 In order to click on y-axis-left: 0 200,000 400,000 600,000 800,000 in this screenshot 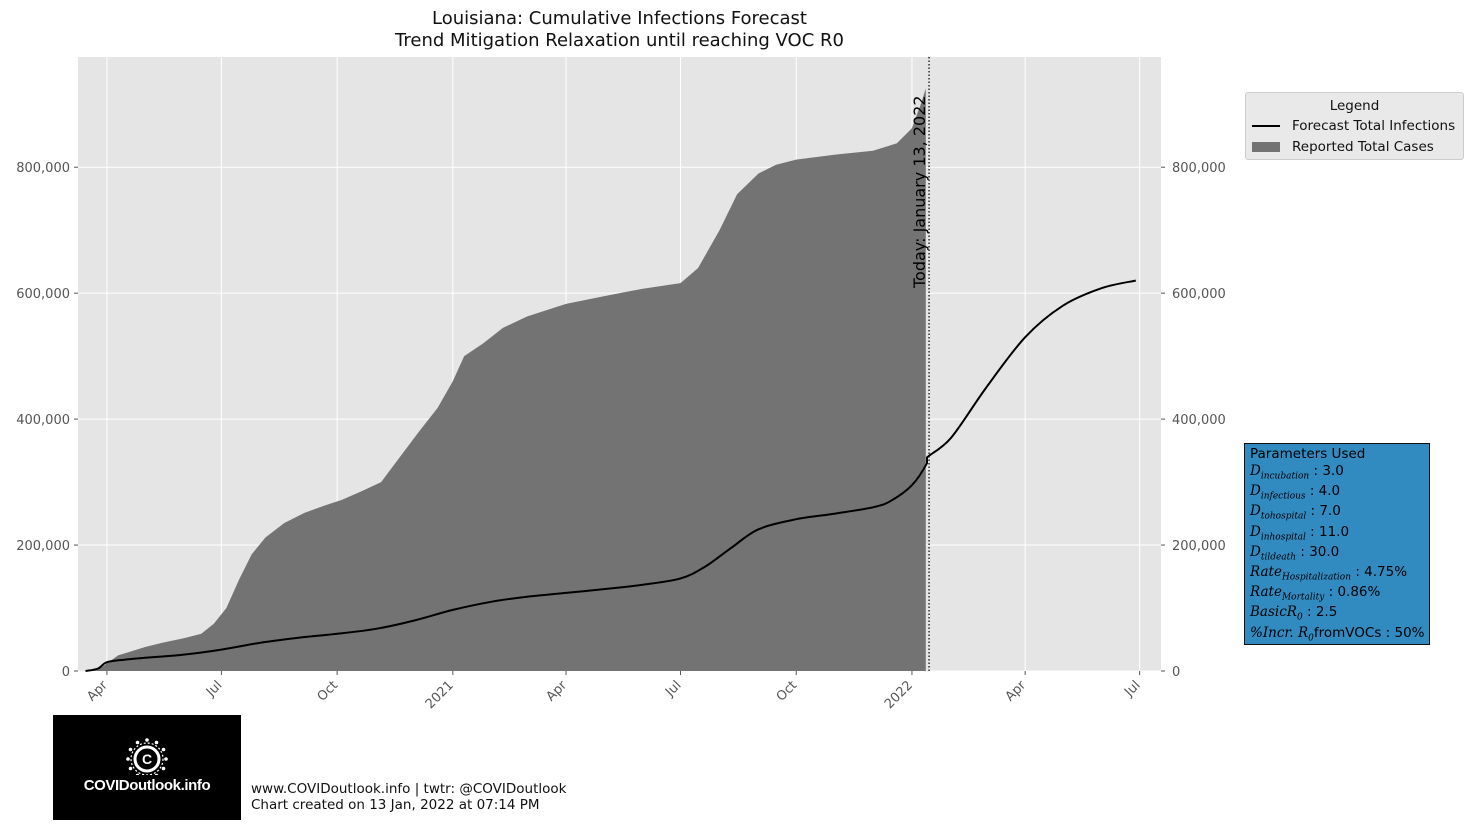, I will do `click(47, 420)`.